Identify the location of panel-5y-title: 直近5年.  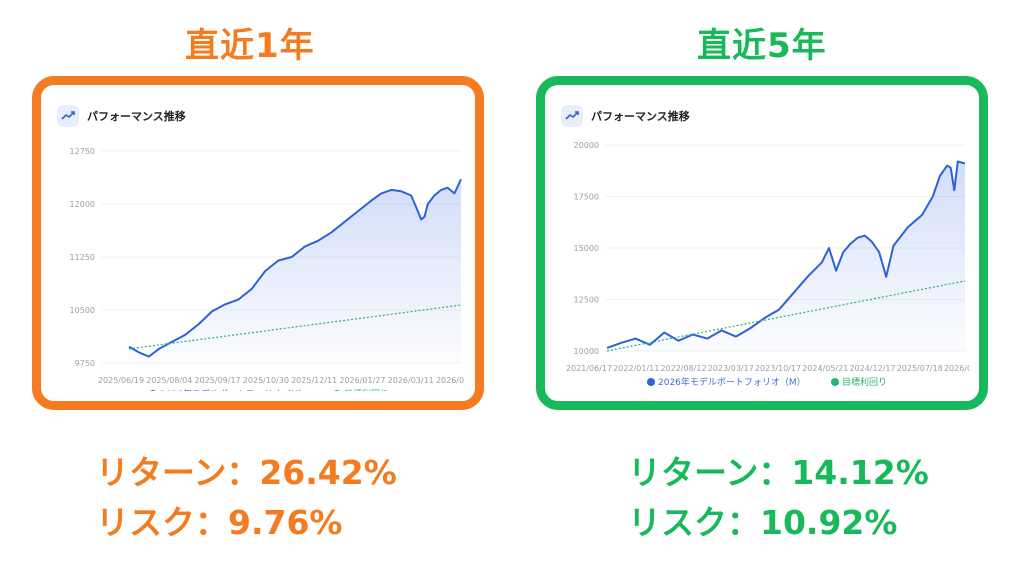
(762, 46).